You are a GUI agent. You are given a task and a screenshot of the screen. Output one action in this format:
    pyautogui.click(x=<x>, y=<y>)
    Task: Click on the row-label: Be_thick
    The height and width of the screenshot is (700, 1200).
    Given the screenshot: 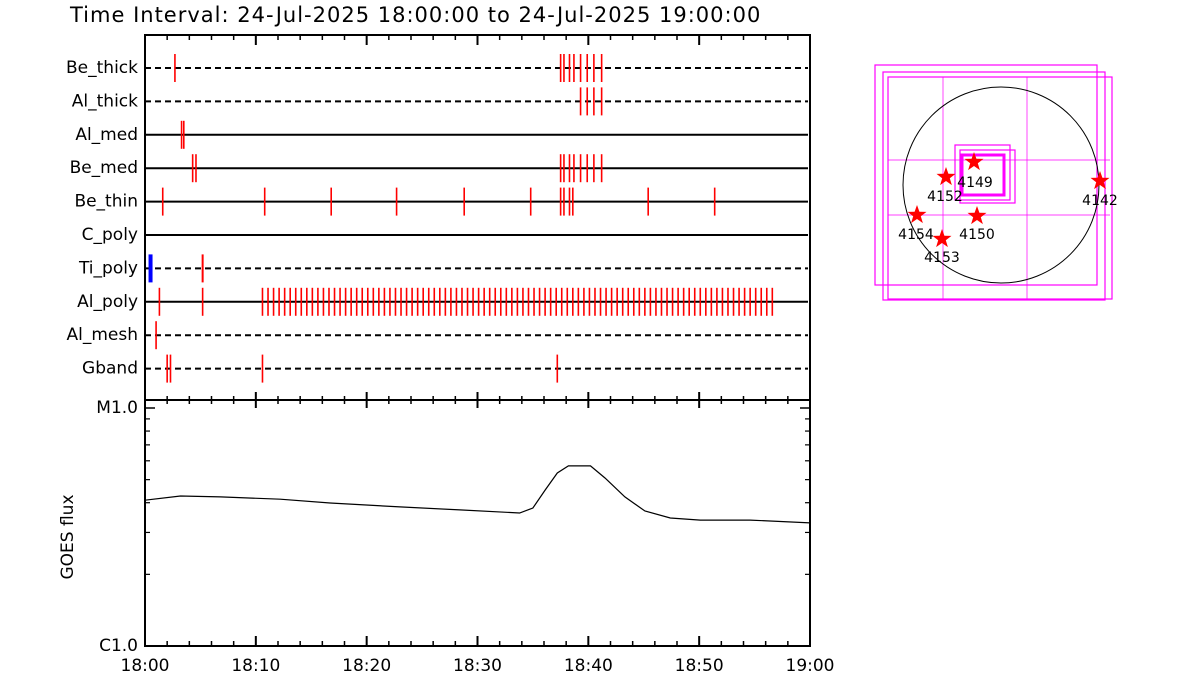 What is the action you would take?
    pyautogui.click(x=102, y=68)
    